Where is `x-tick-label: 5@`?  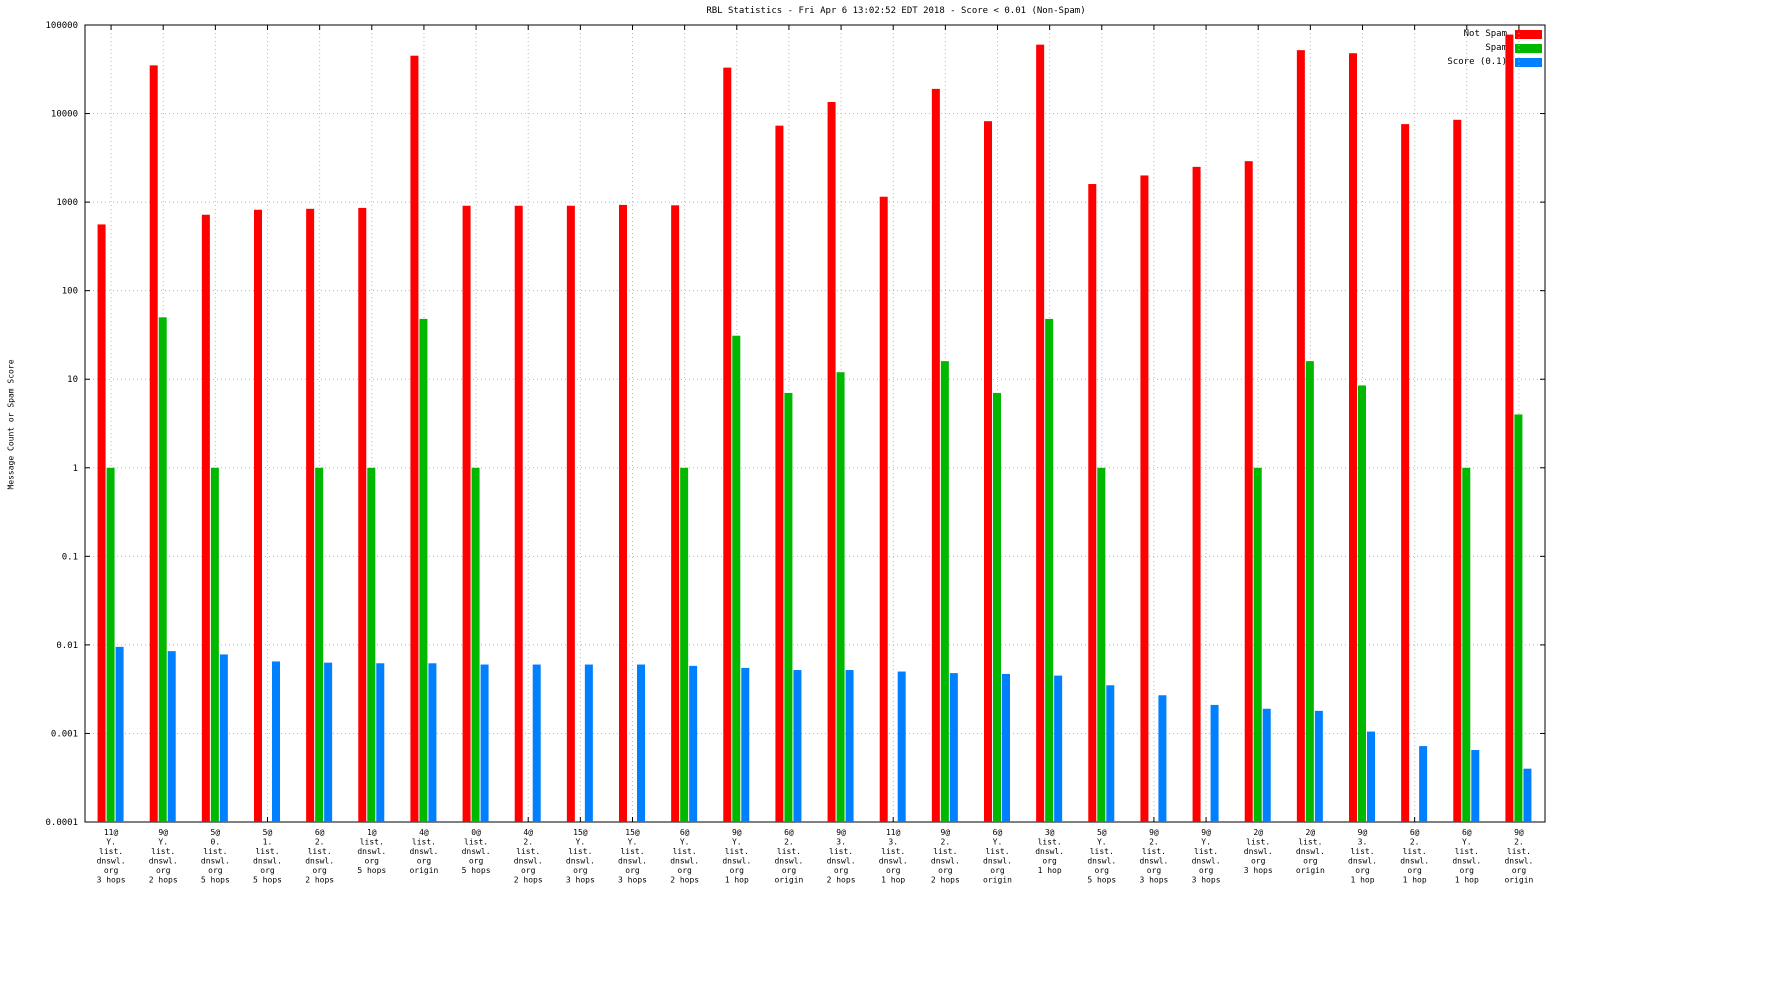
x-tick-label: 5@ is located at coordinates (268, 832).